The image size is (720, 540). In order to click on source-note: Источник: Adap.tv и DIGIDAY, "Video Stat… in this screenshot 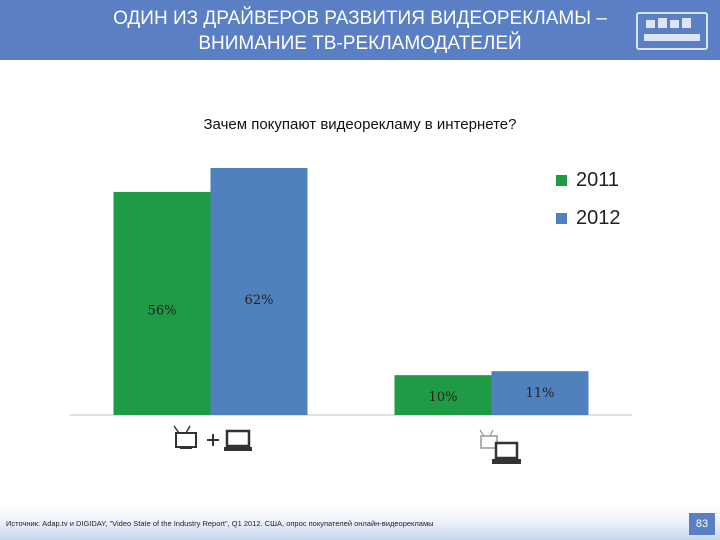, I will do `click(220, 523)`.